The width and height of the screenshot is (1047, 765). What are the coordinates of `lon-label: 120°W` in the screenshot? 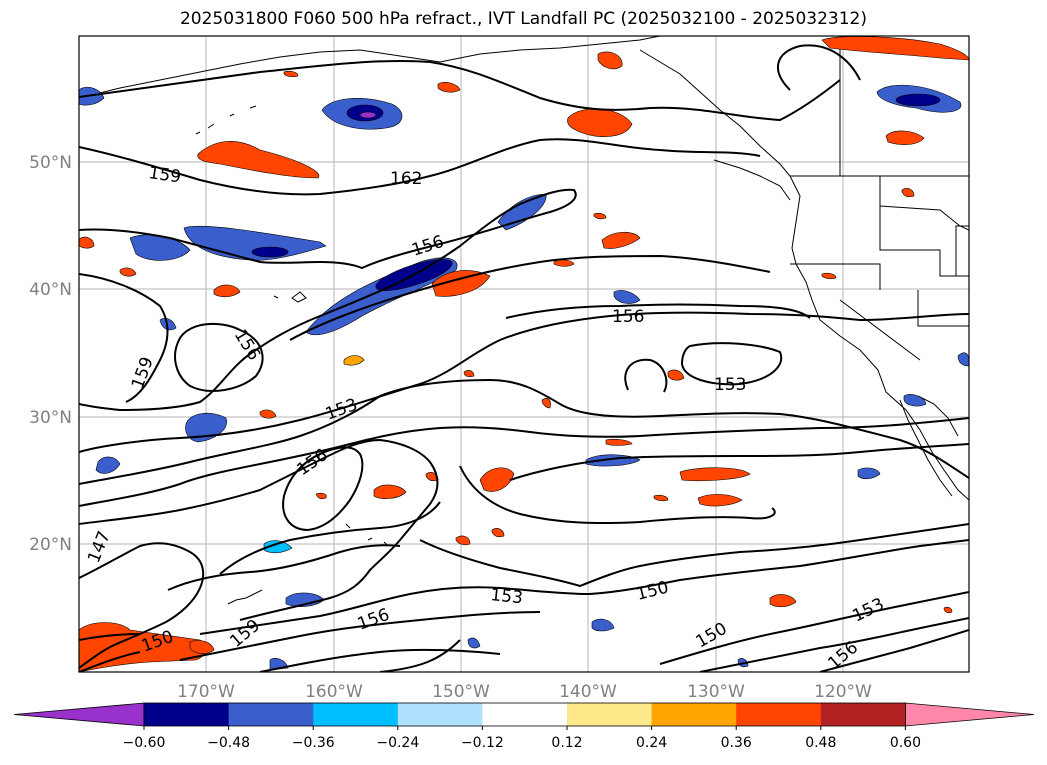 It's located at (843, 692).